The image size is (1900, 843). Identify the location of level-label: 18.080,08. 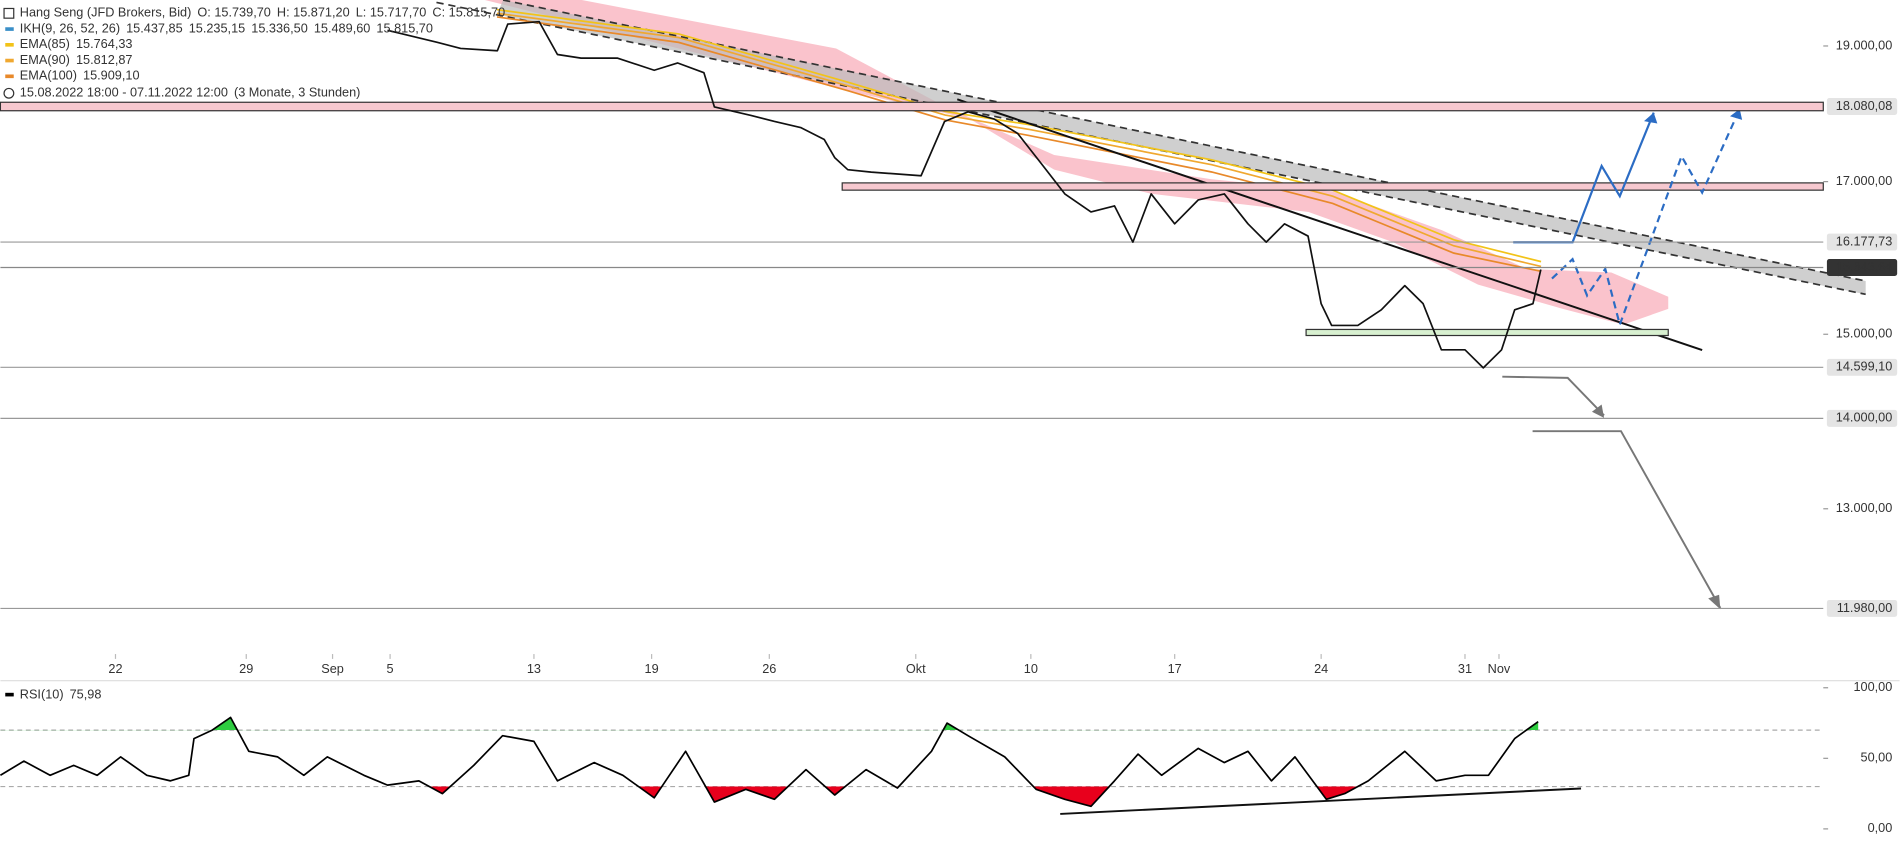
(1864, 105).